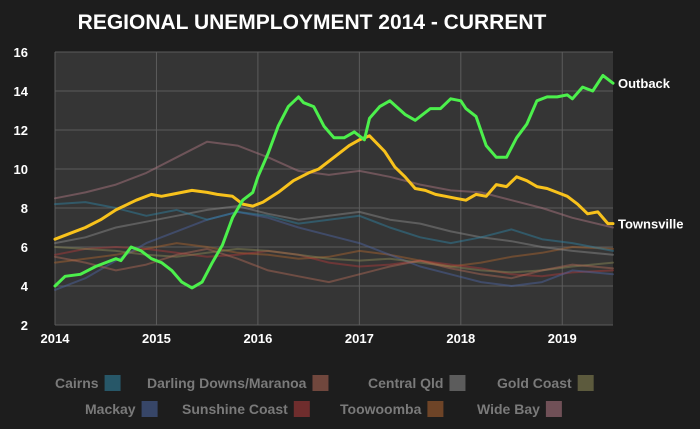 This screenshot has width=700, height=429. Describe the element at coordinates (25, 286) in the screenshot. I see `y-tick-label: 4` at that location.